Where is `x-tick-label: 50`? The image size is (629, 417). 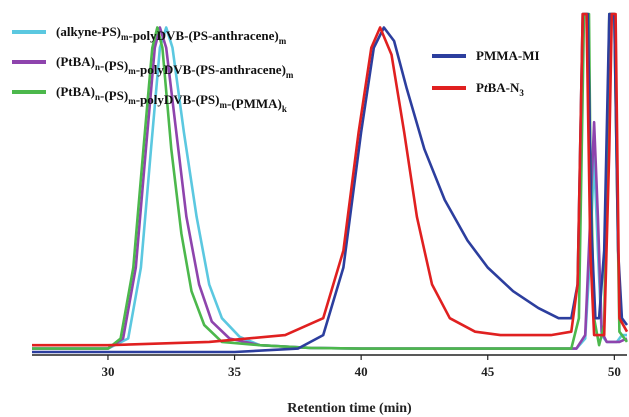 x-tick-label: 50 is located at coordinates (614, 371).